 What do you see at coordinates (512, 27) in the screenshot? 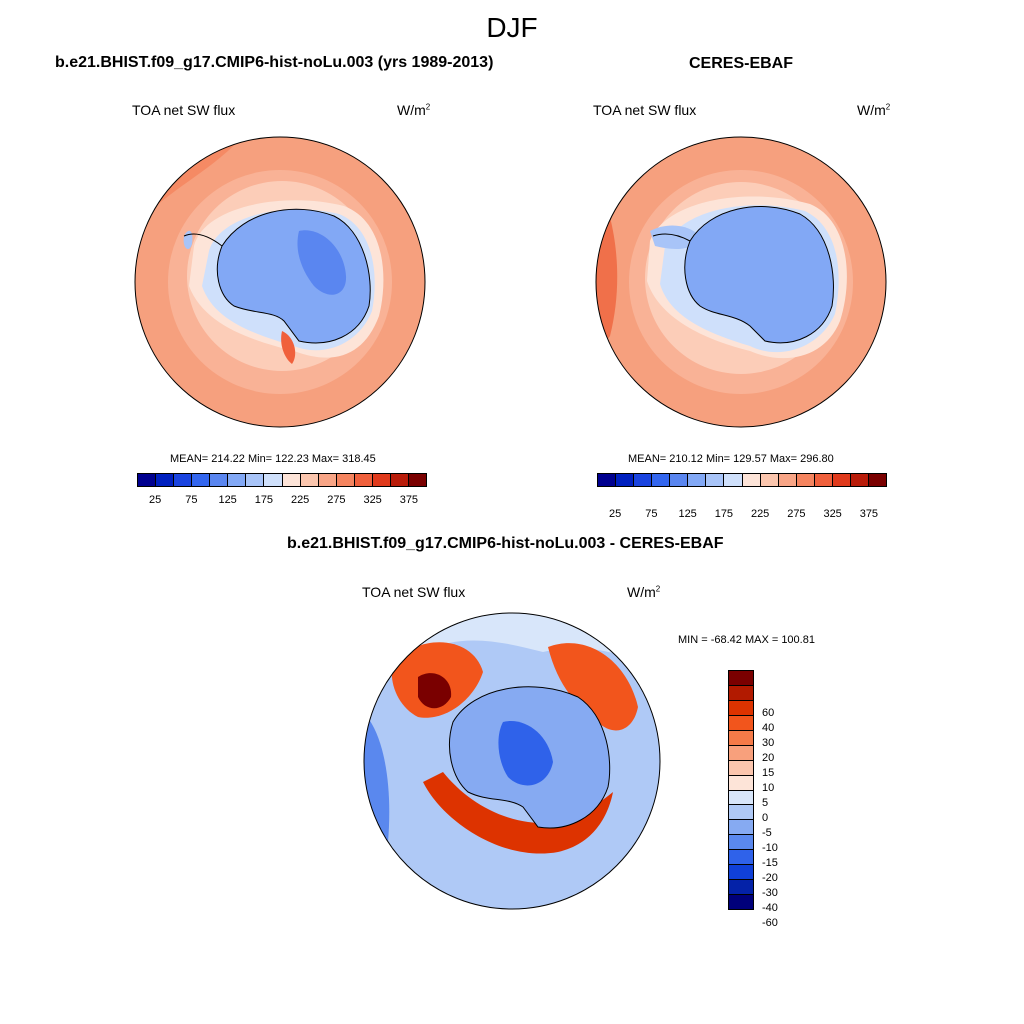
I see `figure-title: DJF` at bounding box center [512, 27].